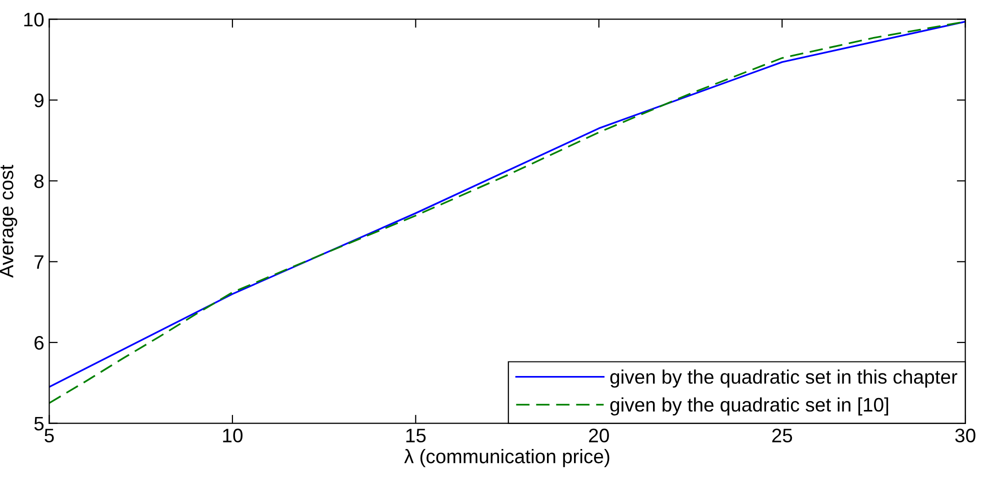 The image size is (985, 481). Describe the element at coordinates (39, 101) in the screenshot. I see `y-tick-label: 9` at that location.